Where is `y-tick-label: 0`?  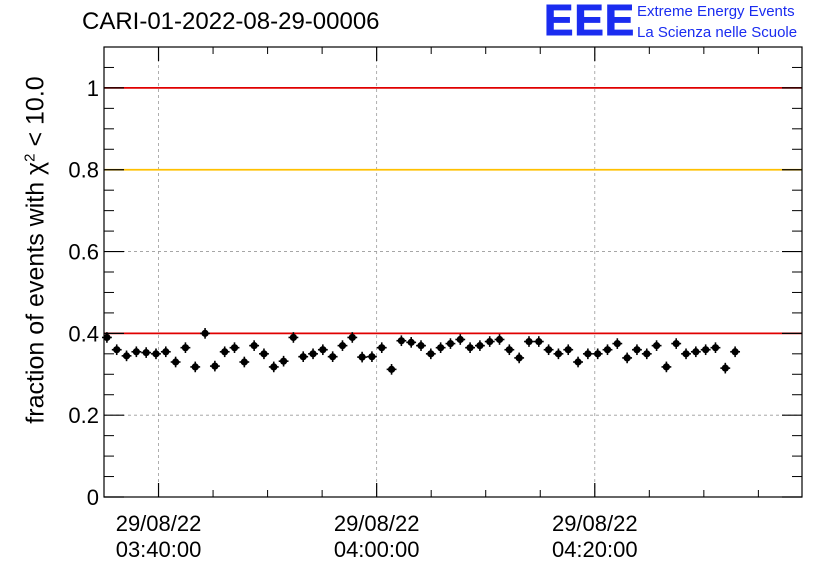 y-tick-label: 0 is located at coordinates (93, 497).